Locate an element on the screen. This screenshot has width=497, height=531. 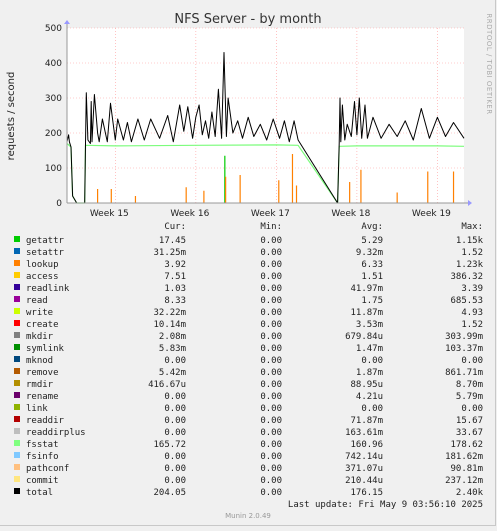
x-tick-label: Week 15 is located at coordinates (109, 214).